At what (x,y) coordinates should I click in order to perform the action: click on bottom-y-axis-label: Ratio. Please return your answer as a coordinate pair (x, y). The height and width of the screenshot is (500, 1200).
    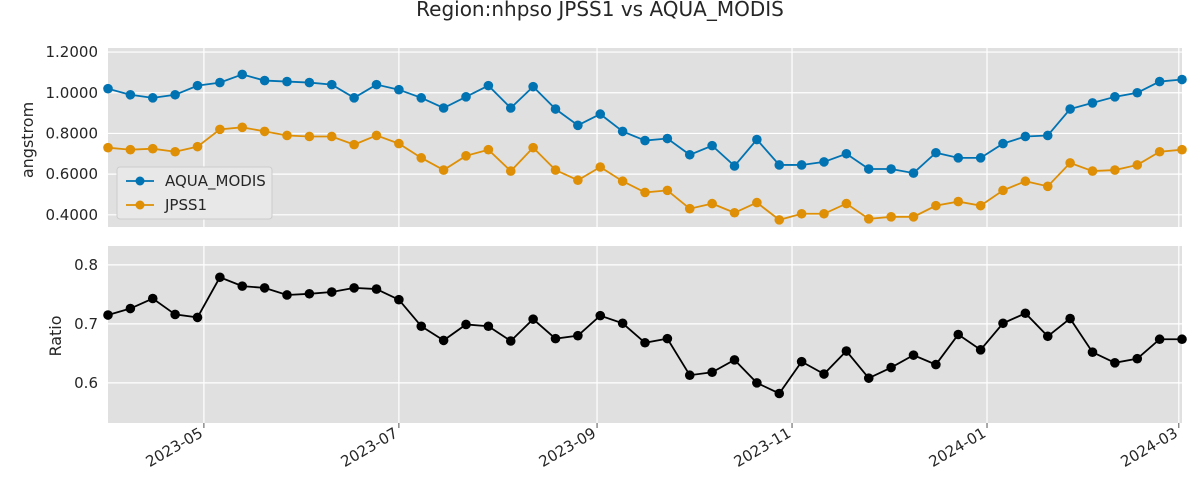
    Looking at the image, I should click on (55, 335).